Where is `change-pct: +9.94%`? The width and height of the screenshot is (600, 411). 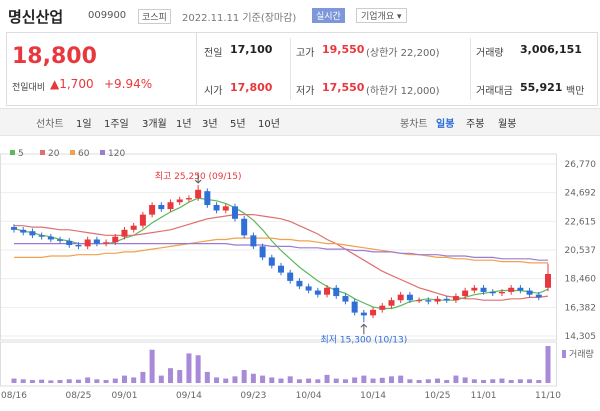
change-pct: +9.94% is located at coordinates (128, 84).